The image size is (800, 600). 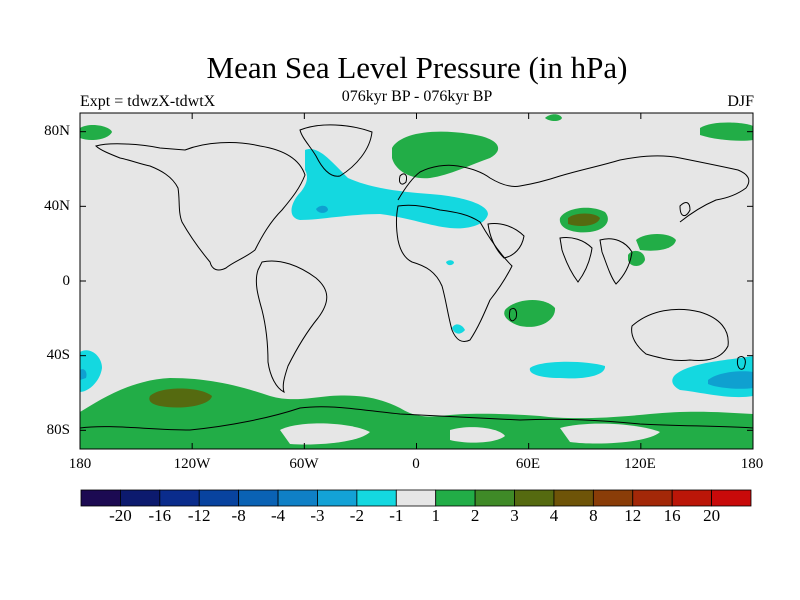 I want to click on coast-madagascar, so click(x=513, y=314).